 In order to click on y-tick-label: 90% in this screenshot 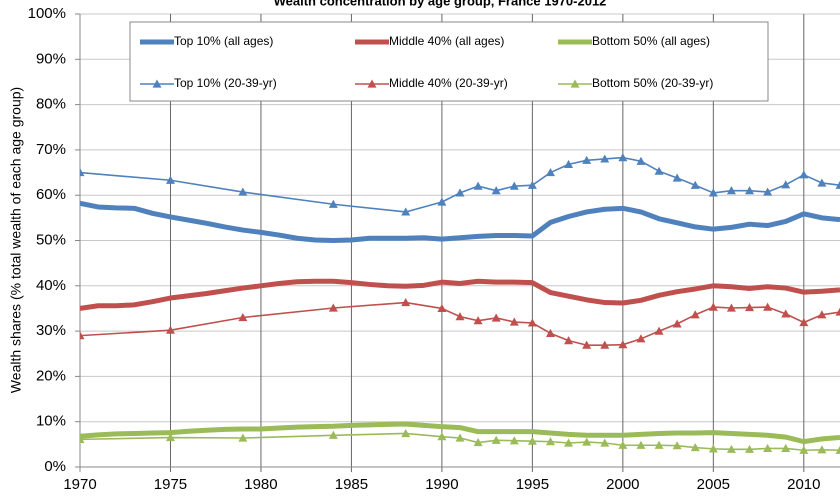, I will do `click(51, 58)`.